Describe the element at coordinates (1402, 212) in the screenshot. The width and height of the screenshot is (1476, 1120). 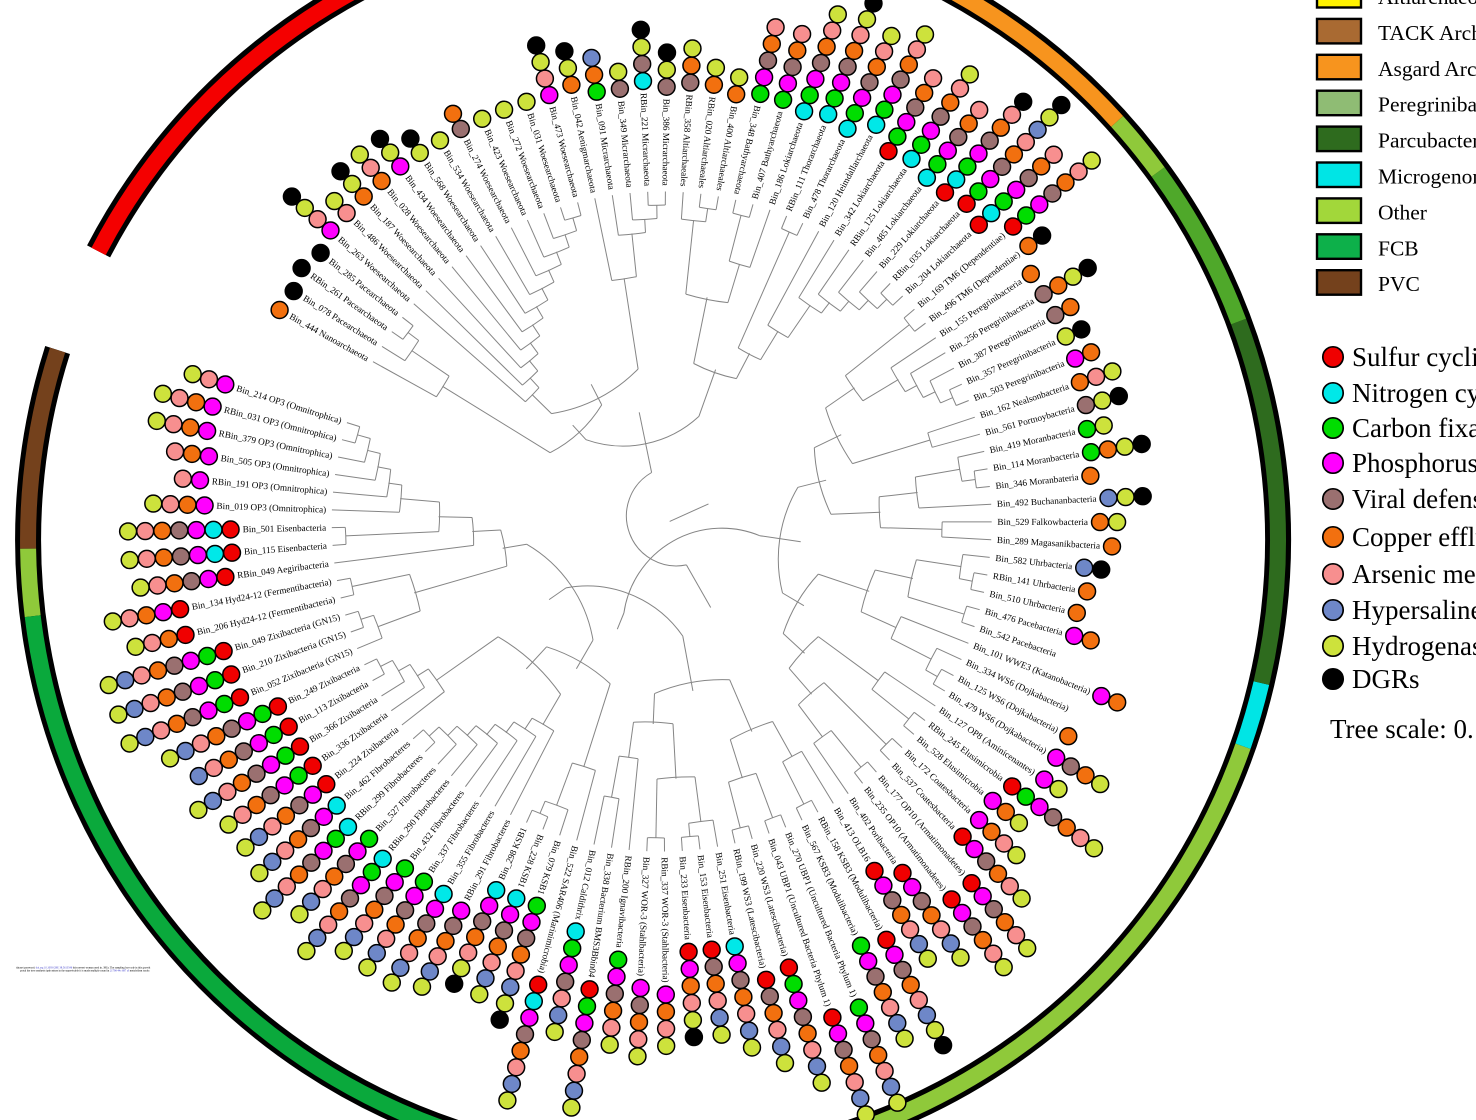
I see `svg-text: Other` at that location.